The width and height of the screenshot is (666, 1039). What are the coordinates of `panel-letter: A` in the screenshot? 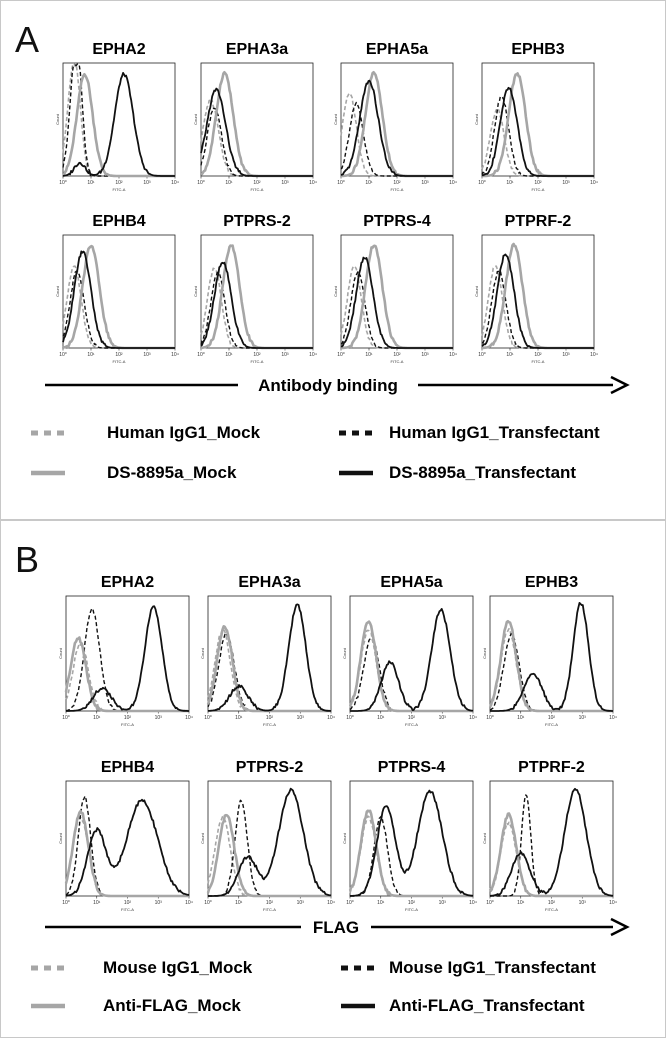 It's located at (27, 39).